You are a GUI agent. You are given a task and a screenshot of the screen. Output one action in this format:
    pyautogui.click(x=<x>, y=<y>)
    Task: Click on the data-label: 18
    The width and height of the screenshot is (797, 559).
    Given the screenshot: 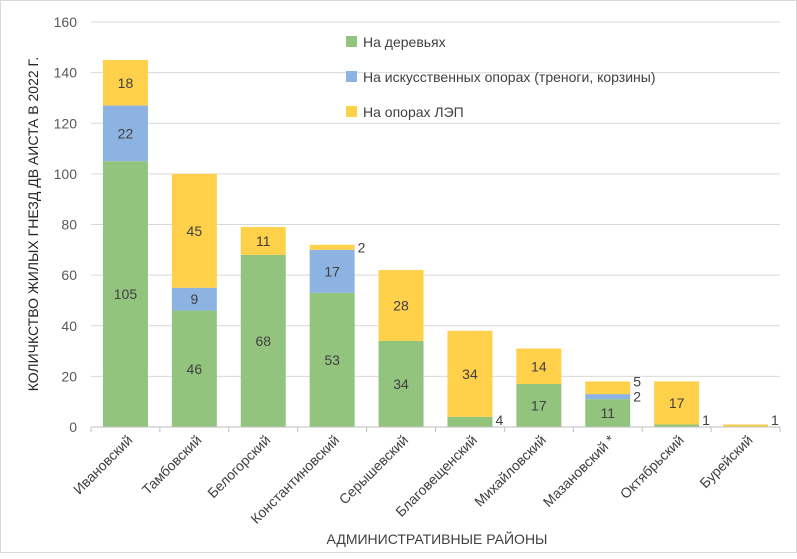 What is the action you would take?
    pyautogui.click(x=126, y=83)
    